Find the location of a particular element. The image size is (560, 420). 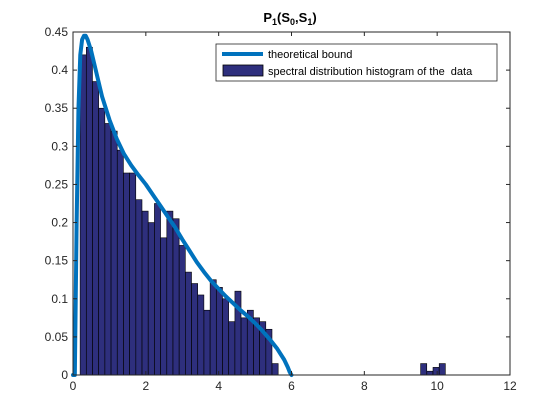

y-tick-label: 0.3 is located at coordinates (59, 146).